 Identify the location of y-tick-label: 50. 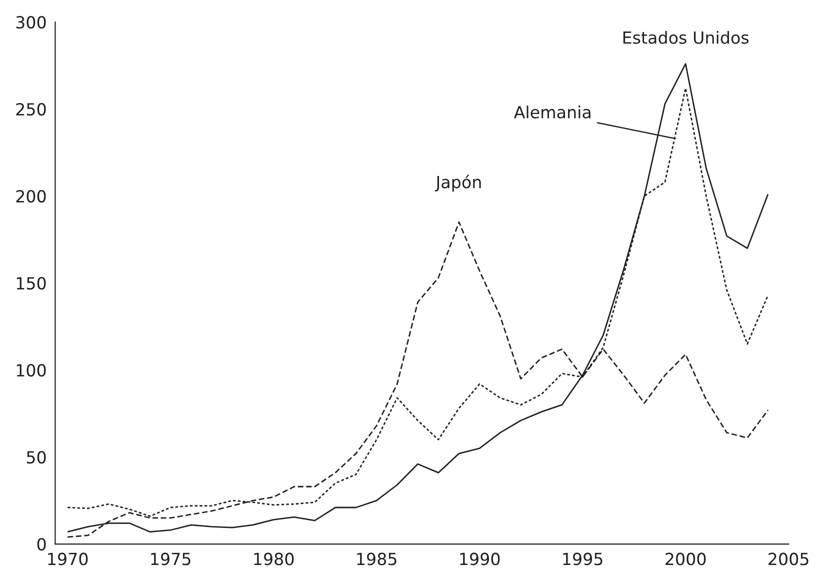
(36, 457).